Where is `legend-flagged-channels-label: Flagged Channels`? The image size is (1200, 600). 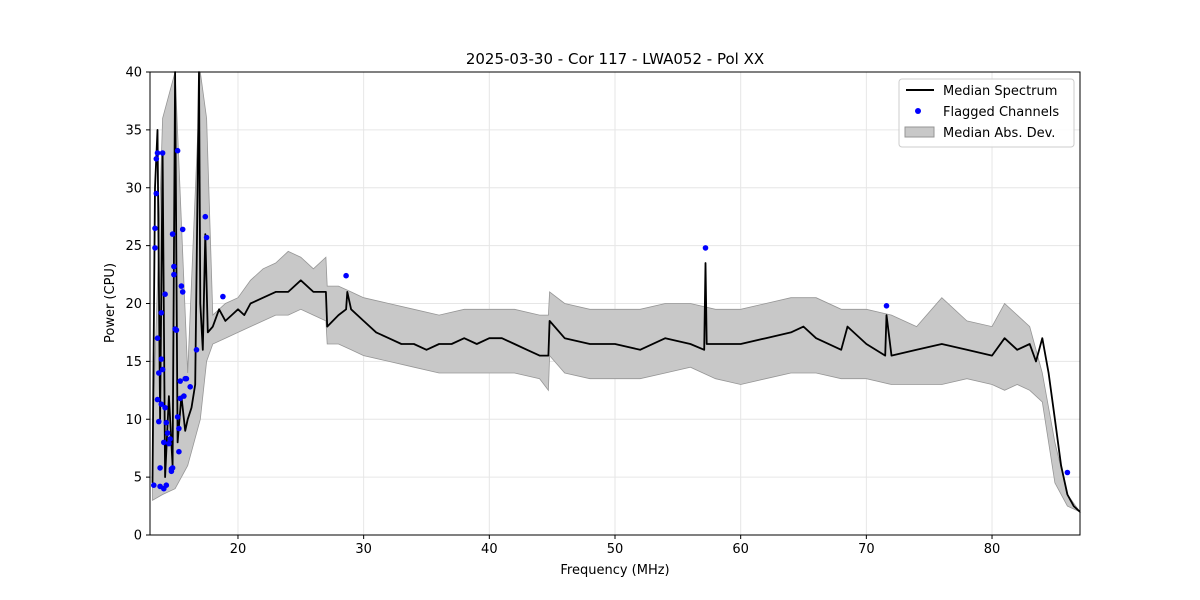 legend-flagged-channels-label: Flagged Channels is located at coordinates (1001, 112).